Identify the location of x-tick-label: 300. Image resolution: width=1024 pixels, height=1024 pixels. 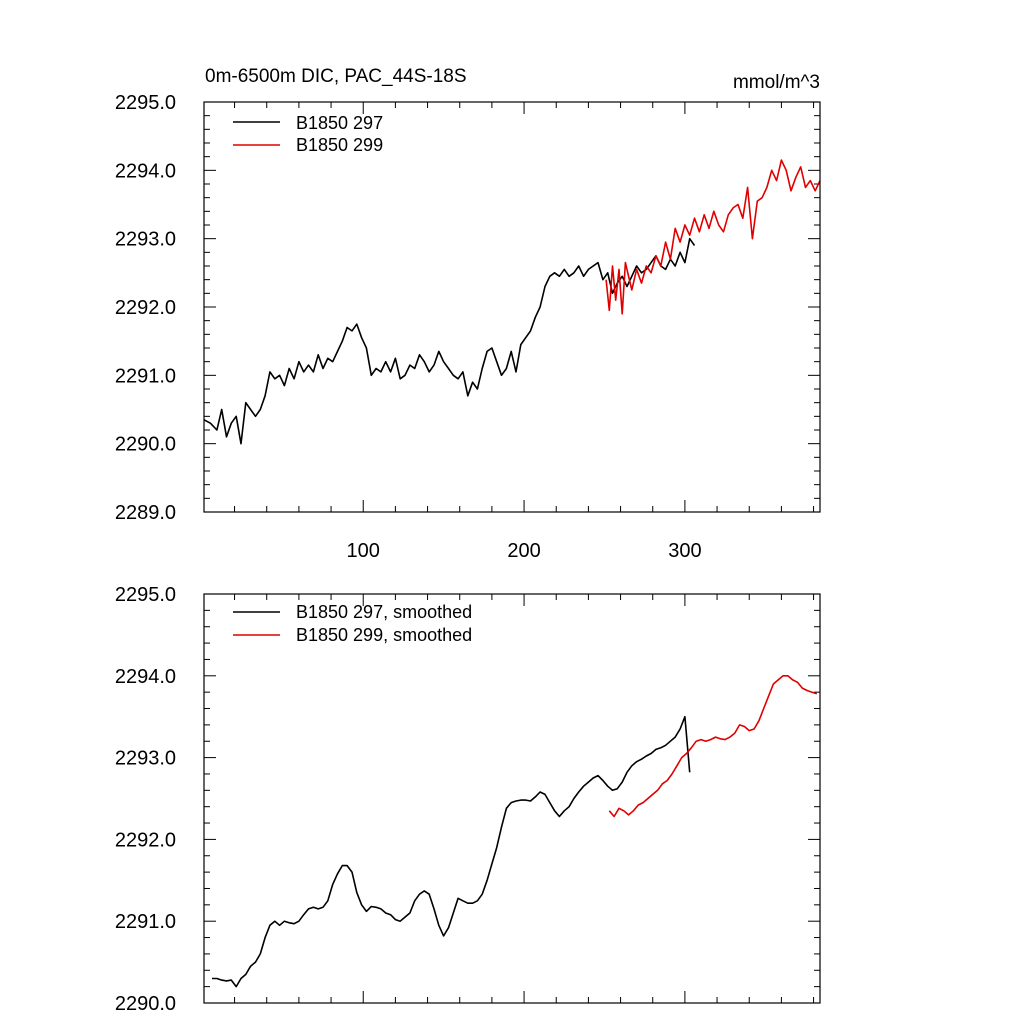
(684, 551).